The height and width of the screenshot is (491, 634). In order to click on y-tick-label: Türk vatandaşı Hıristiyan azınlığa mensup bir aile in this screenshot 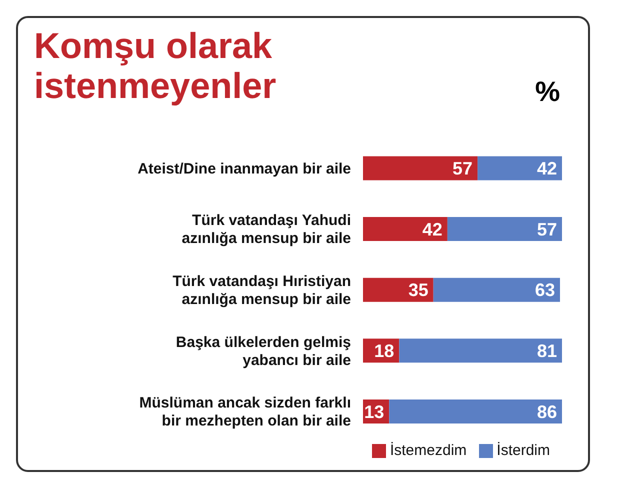, I will do `click(261, 290)`.